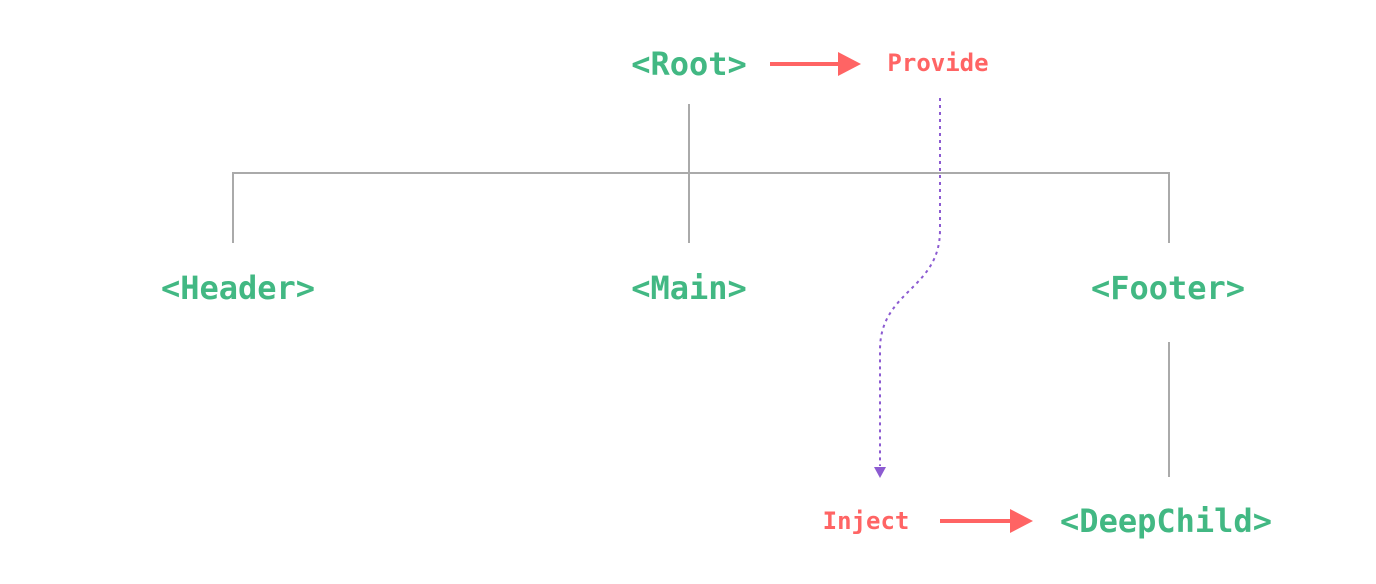 The image size is (1376, 584). I want to click on node-root: <Root>, so click(689, 64).